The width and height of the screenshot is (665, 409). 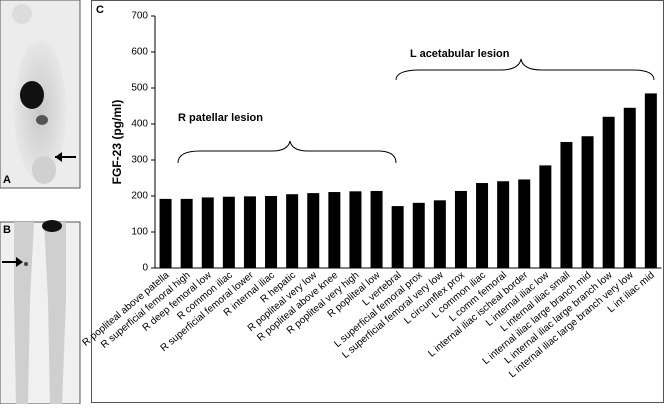 I want to click on panel-b: B, so click(x=40, y=312).